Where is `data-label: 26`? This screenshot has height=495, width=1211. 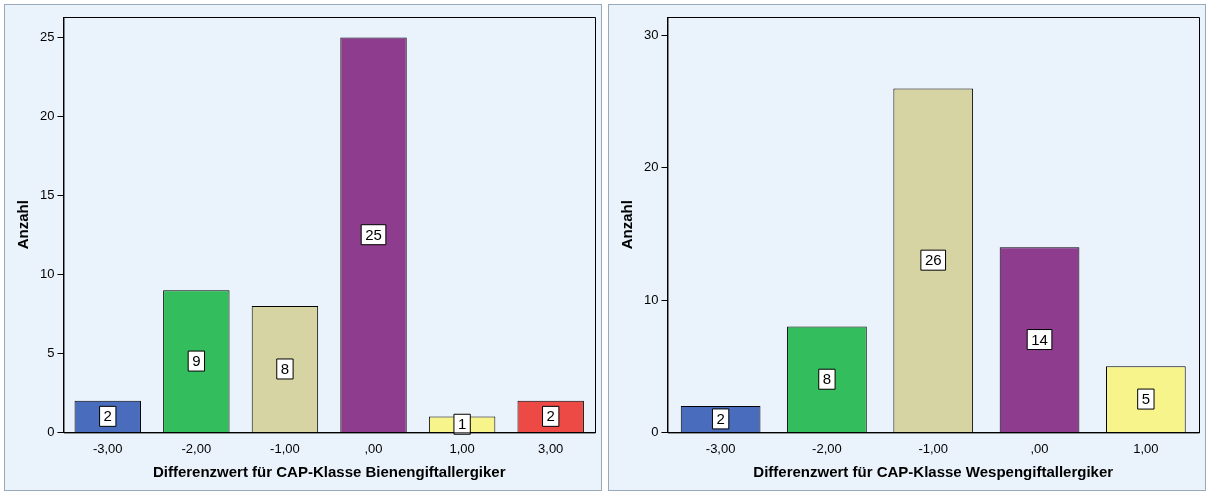 data-label: 26 is located at coordinates (933, 260).